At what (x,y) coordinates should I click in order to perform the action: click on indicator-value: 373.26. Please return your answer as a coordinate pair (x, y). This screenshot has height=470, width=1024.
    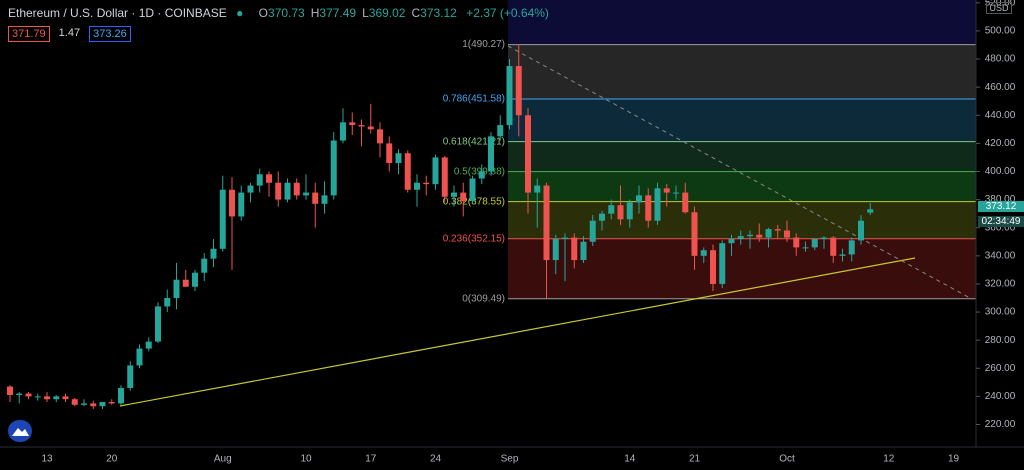
    Looking at the image, I should click on (110, 34).